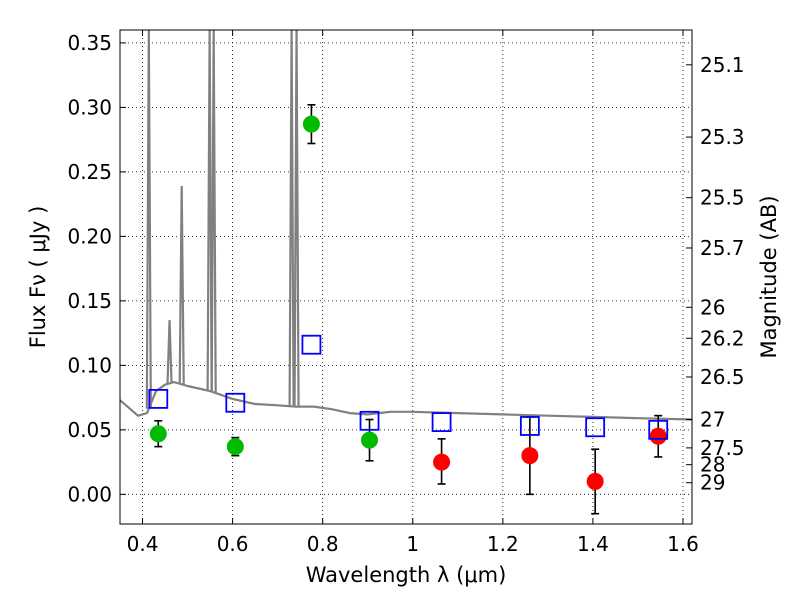 The width and height of the screenshot is (800, 600). Describe the element at coordinates (233, 544) in the screenshot. I see `x-tick-label: 0.6` at that location.